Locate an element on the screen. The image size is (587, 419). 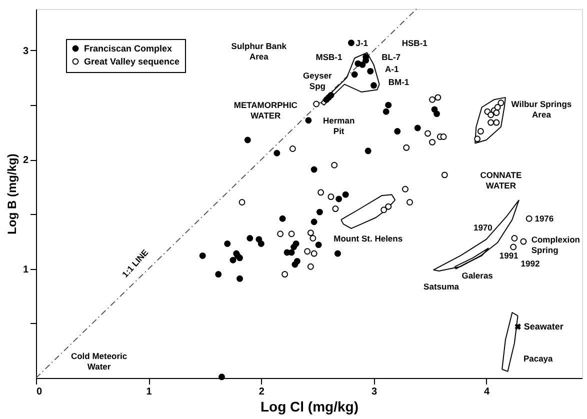
annotation: METAMORPHIC WATER is located at coordinates (266, 110).